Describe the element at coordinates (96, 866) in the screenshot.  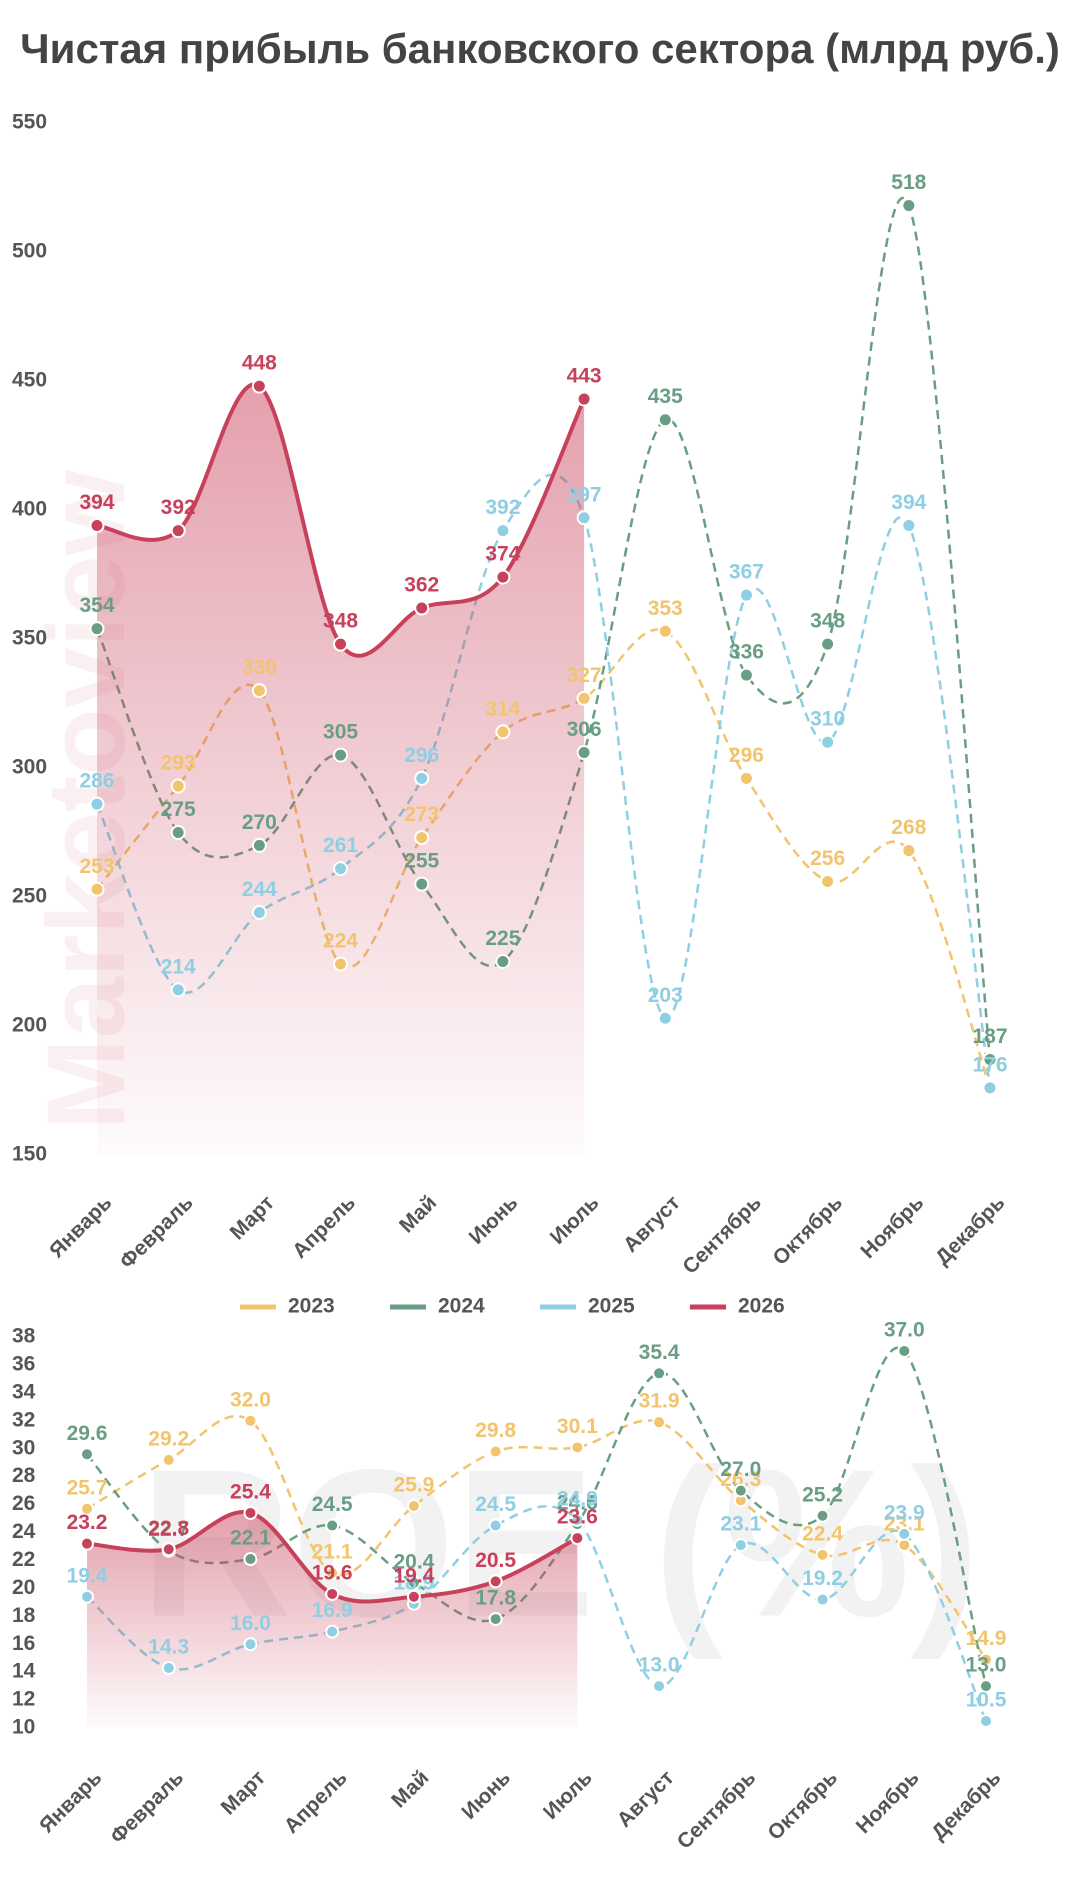
I see `data-label: 253` at that location.